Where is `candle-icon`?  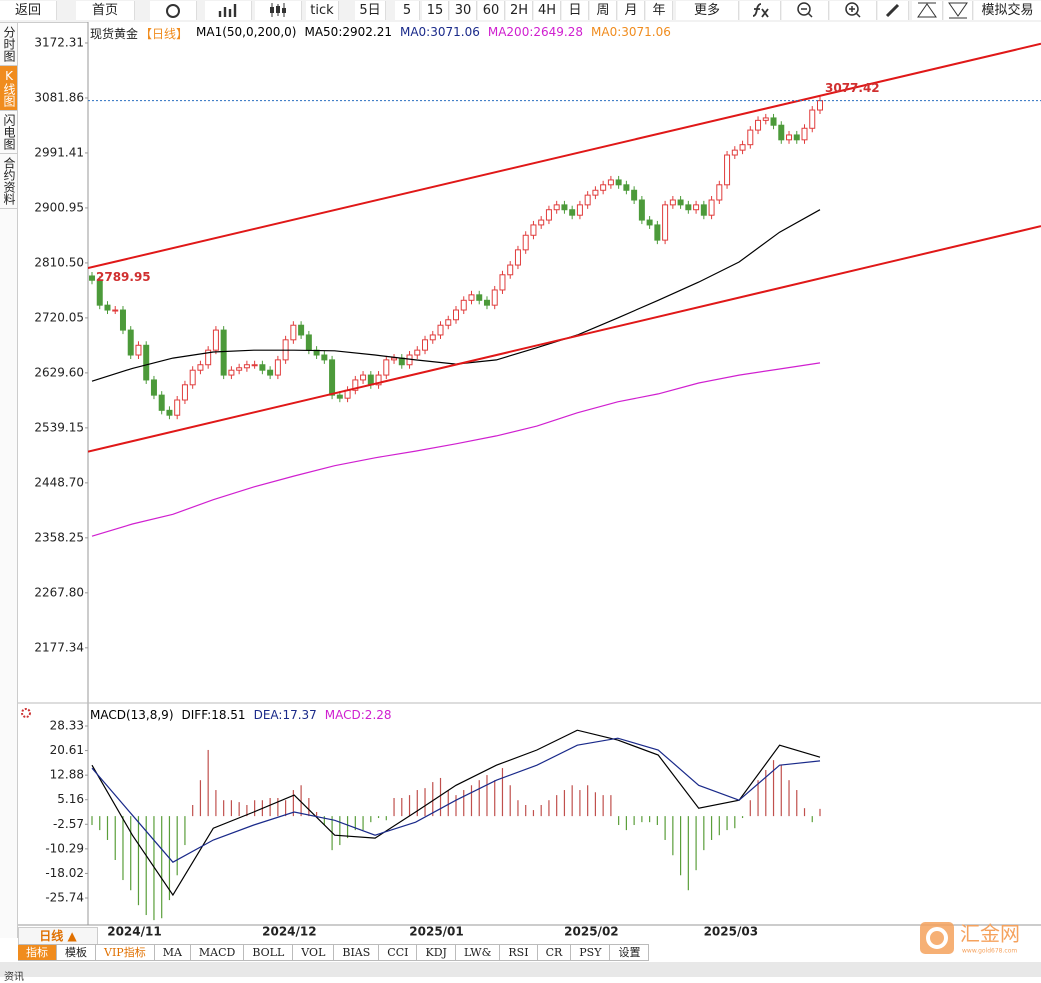
candle-icon is located at coordinates (278, 10).